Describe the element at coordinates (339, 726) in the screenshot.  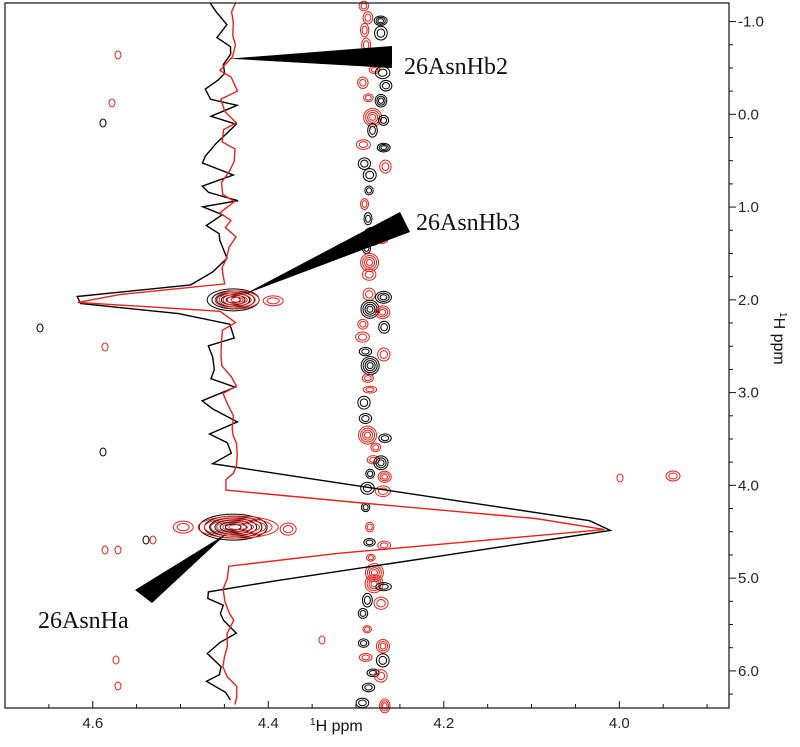
I see `x-axis-label-text: H ppm` at that location.